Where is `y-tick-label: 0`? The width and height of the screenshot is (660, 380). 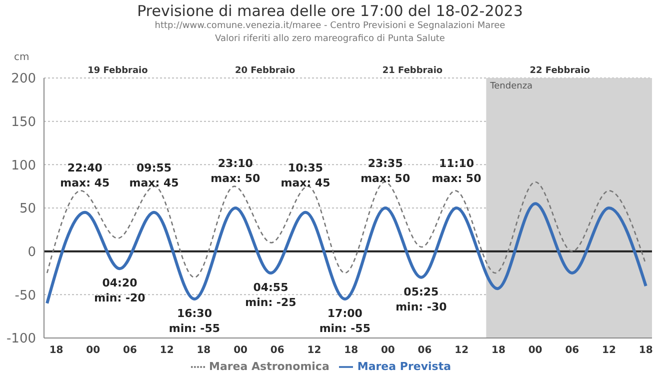
y-tick-label: 0 is located at coordinates (32, 252).